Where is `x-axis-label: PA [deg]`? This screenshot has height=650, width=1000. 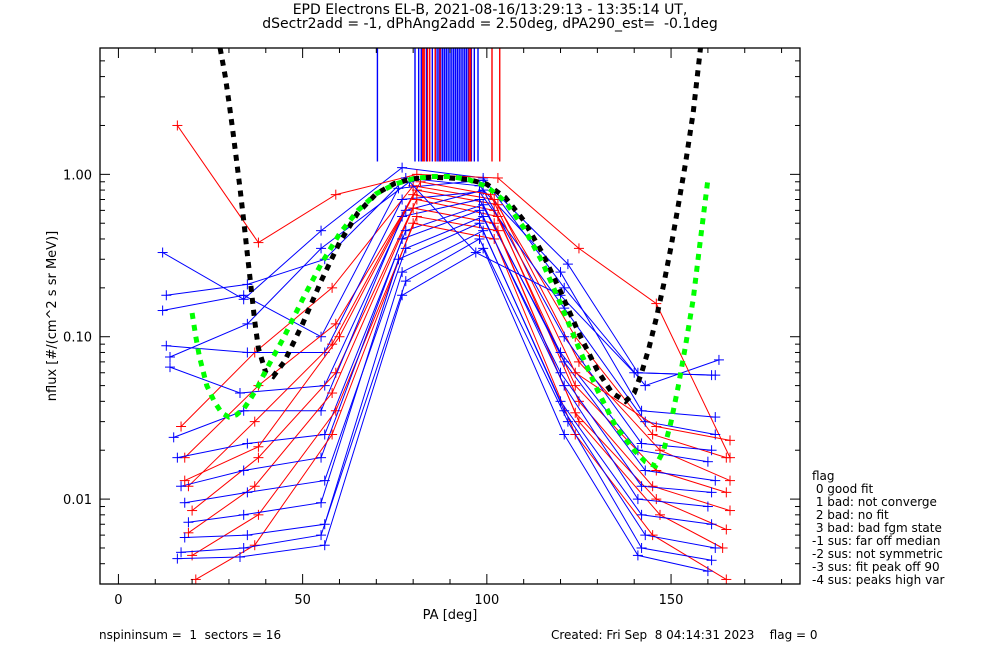 x-axis-label: PA [deg] is located at coordinates (450, 615).